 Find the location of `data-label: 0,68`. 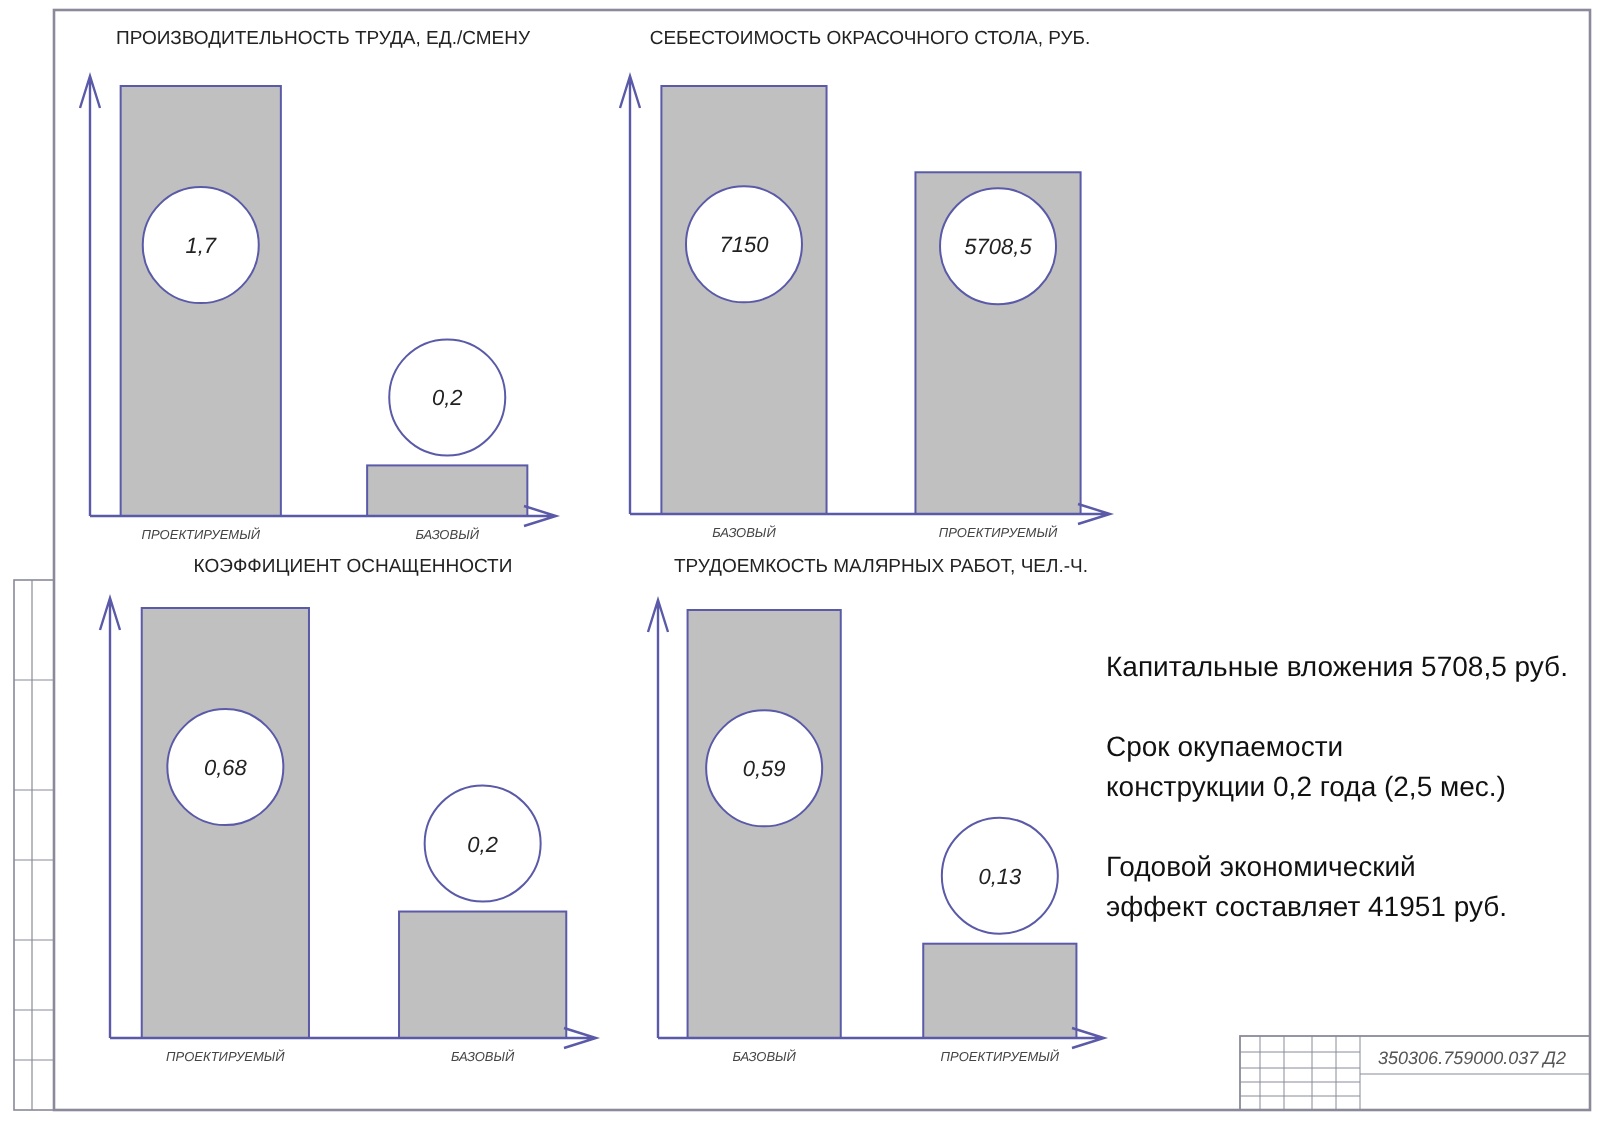

data-label: 0,68 is located at coordinates (226, 769).